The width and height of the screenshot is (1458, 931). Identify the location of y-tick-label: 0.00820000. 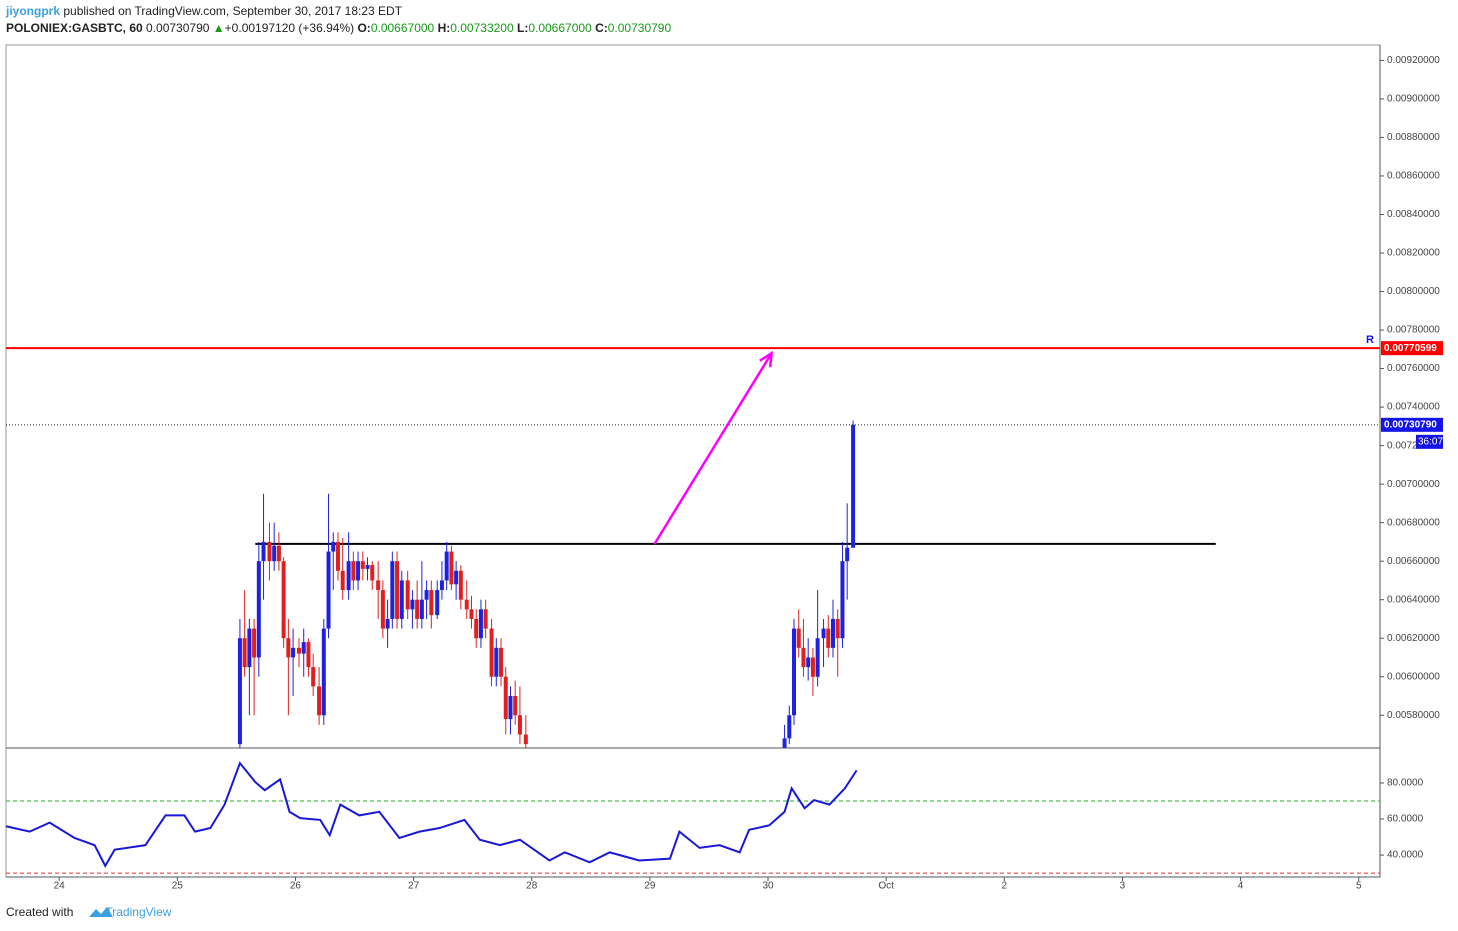
(1413, 253).